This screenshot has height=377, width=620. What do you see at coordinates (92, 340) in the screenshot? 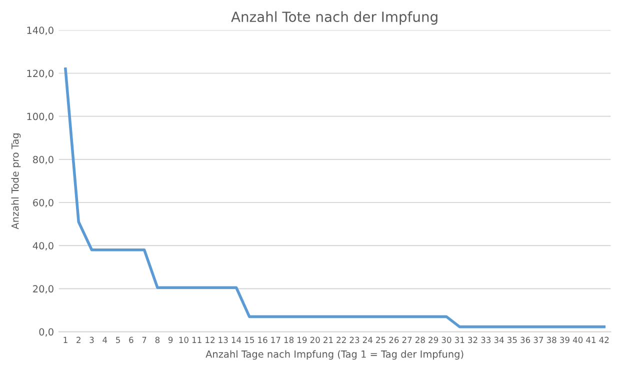
I see `x-tick-label: 3` at bounding box center [92, 340].